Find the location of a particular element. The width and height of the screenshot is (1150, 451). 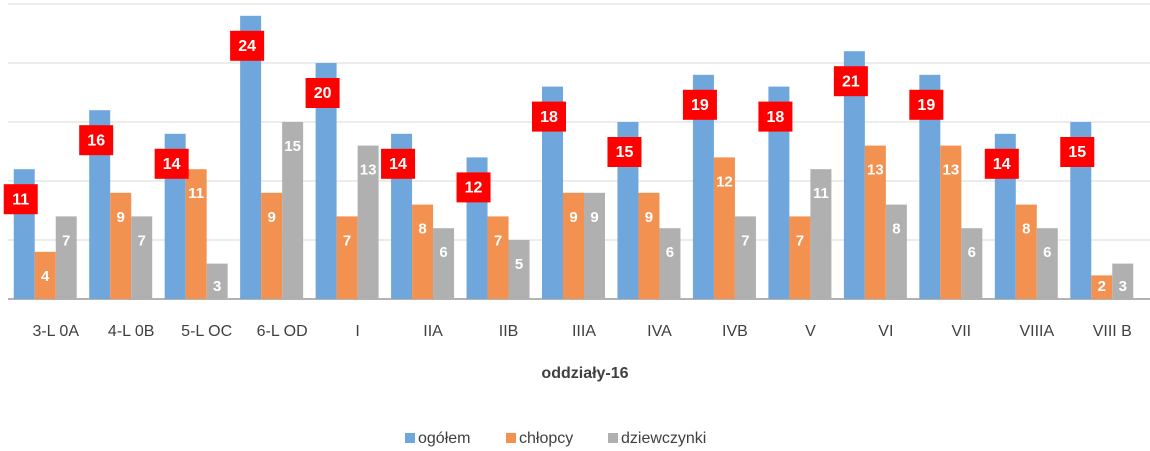

x-tick-label: 5-L OC is located at coordinates (206, 331).